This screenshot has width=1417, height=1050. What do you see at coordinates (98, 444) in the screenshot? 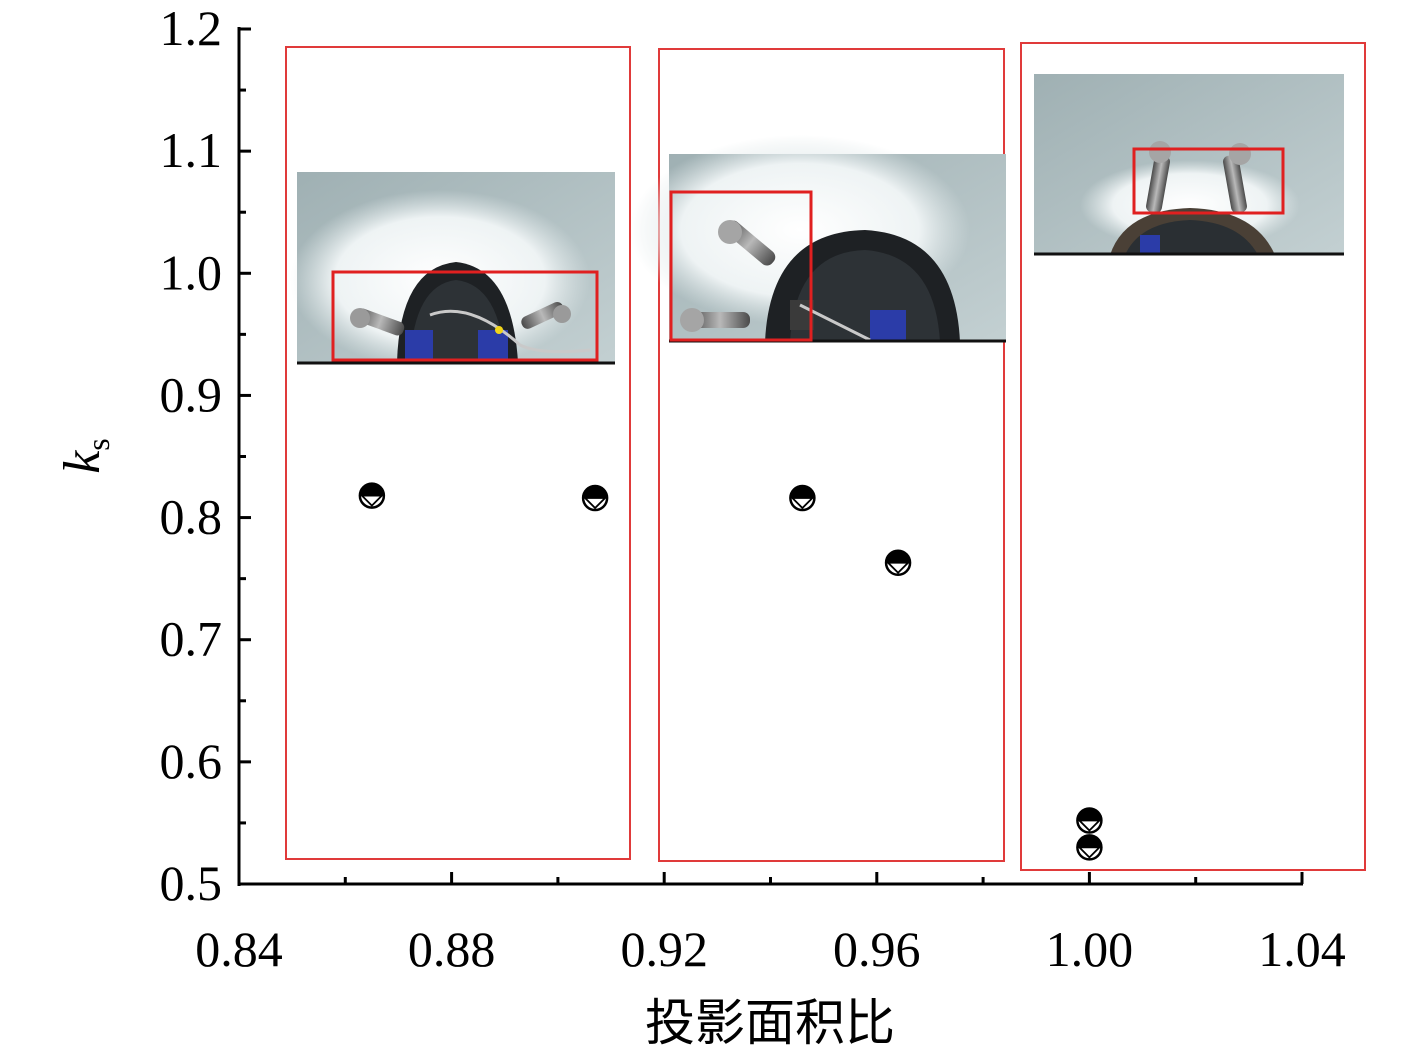
I see `y-axis-title-sub: s` at bounding box center [98, 444].